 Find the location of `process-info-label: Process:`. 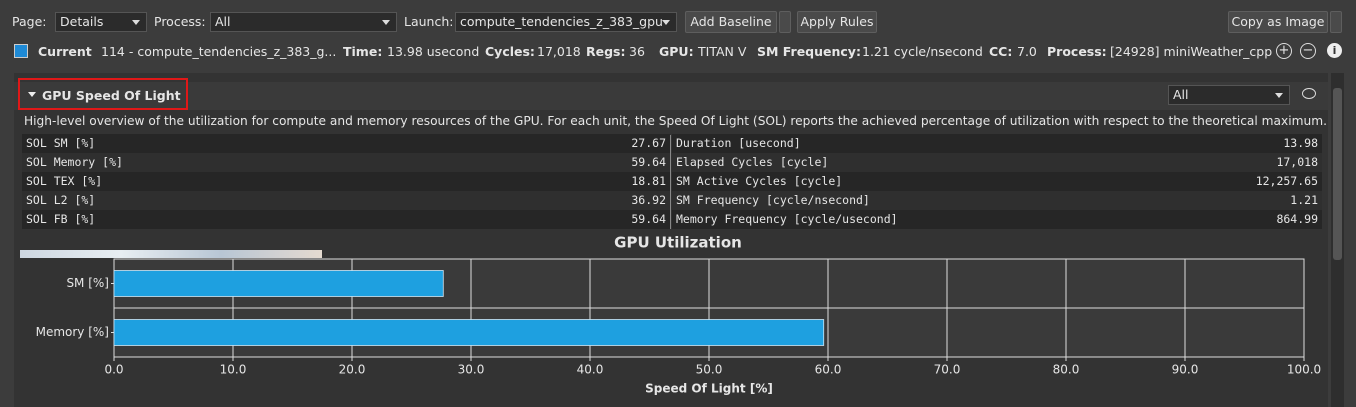

process-info-label: Process: is located at coordinates (1077, 51).